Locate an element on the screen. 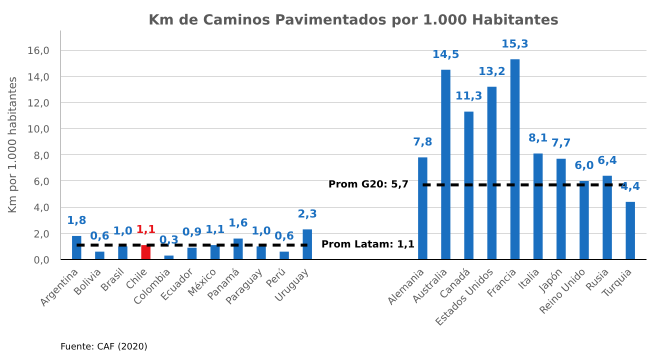  y-tick-label: 2,0 is located at coordinates (42, 234).